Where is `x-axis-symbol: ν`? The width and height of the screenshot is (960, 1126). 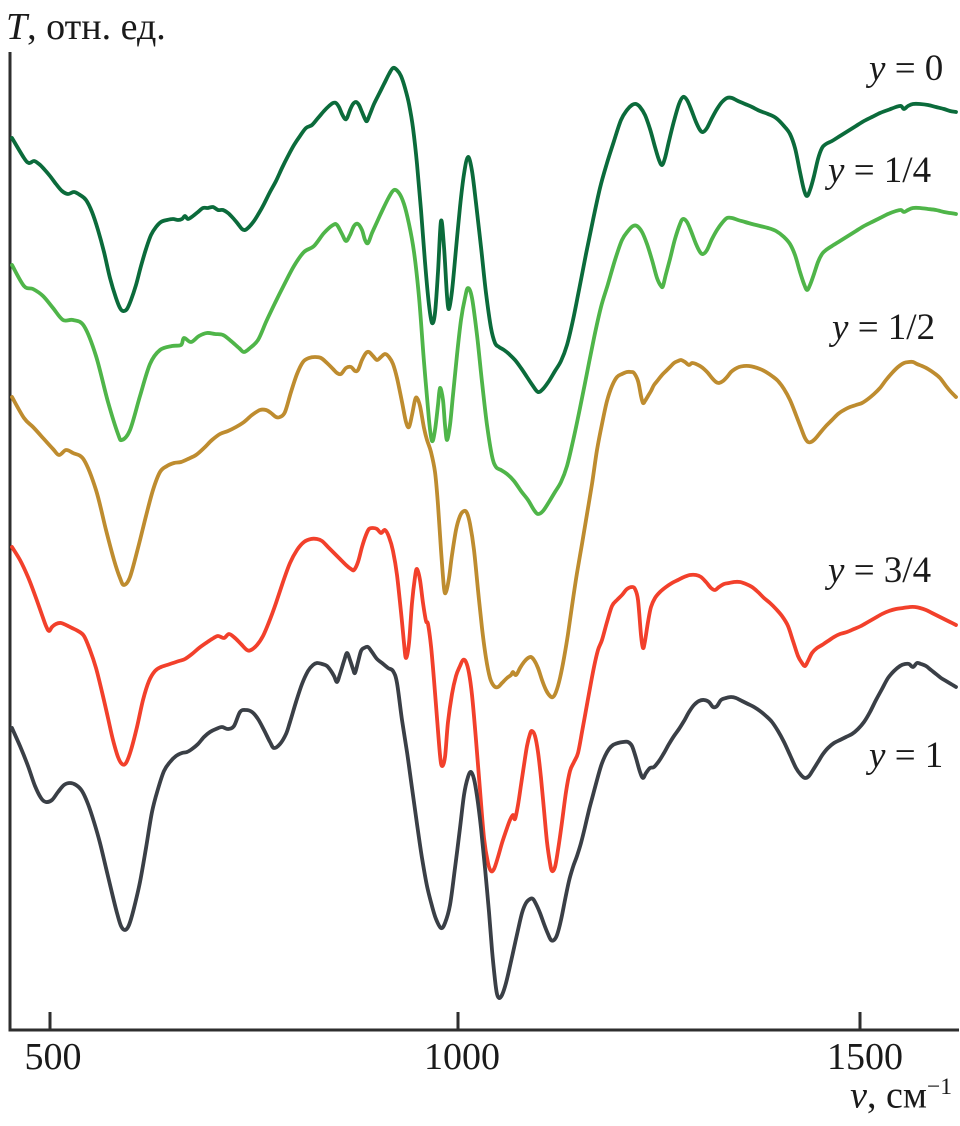
x-axis-symbol: ν is located at coordinates (859, 1095).